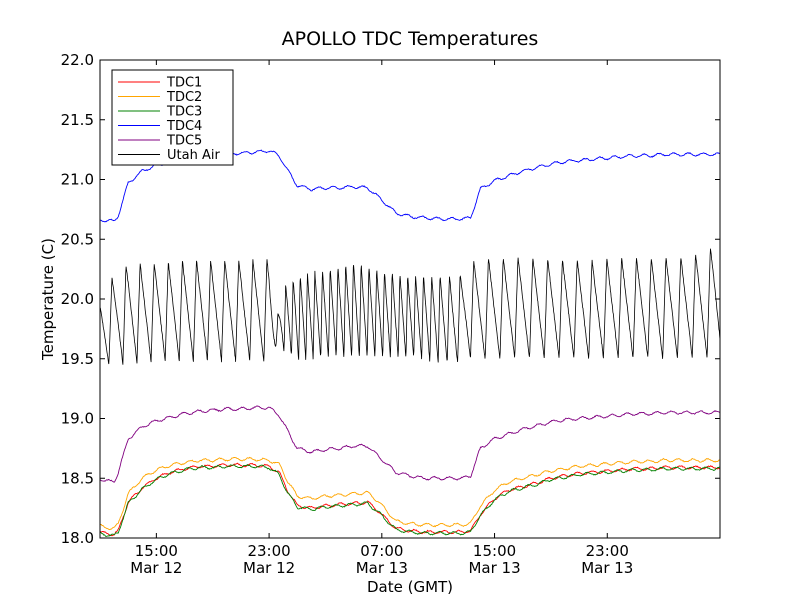 The image size is (800, 600). What do you see at coordinates (410, 39) in the screenshot?
I see `chart-title: APOLLO TDC Temperatures` at bounding box center [410, 39].